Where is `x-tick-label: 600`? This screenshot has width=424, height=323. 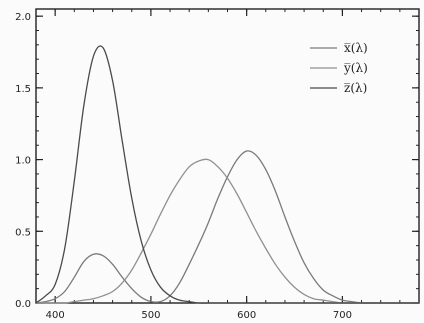 x-tick-label: 600 is located at coordinates (246, 315).